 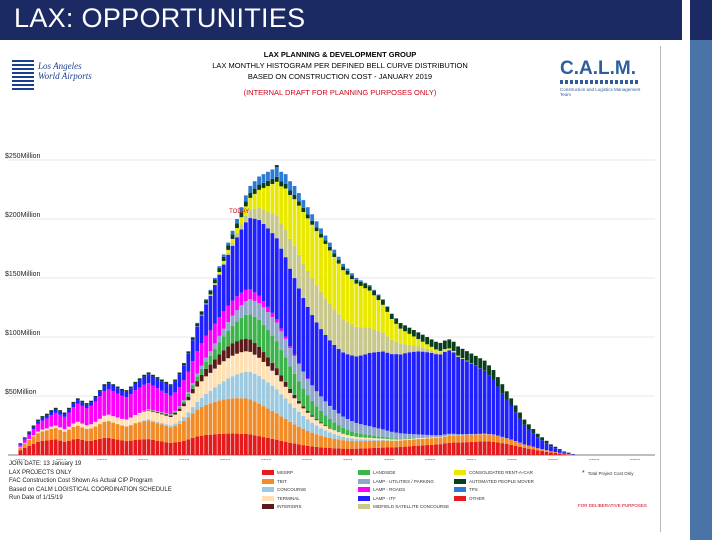 What do you see at coordinates (276, 166) in the screenshot?
I see `bar-cap-peak` at bounding box center [276, 166].